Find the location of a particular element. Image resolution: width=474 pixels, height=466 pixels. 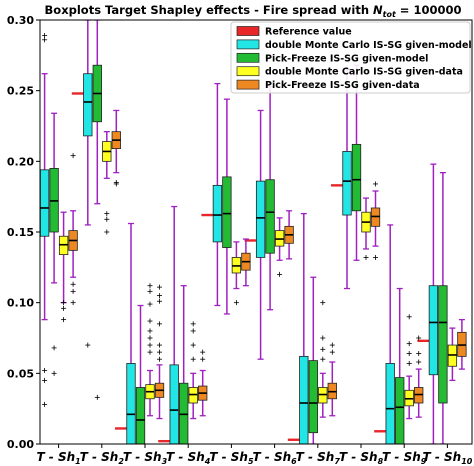

x-tick-label: T - Sh5 is located at coordinates (231, 458).